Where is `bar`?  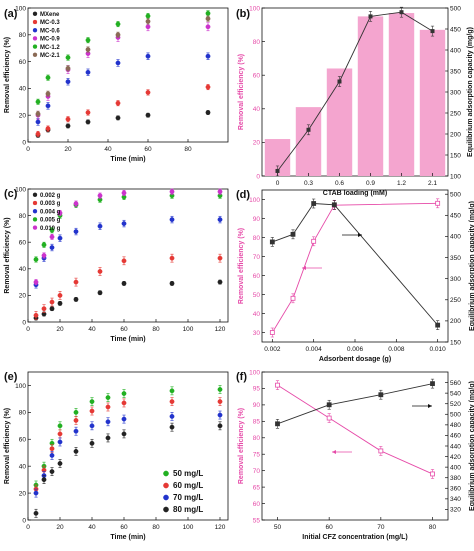
bar is located at coordinates (401, 95).